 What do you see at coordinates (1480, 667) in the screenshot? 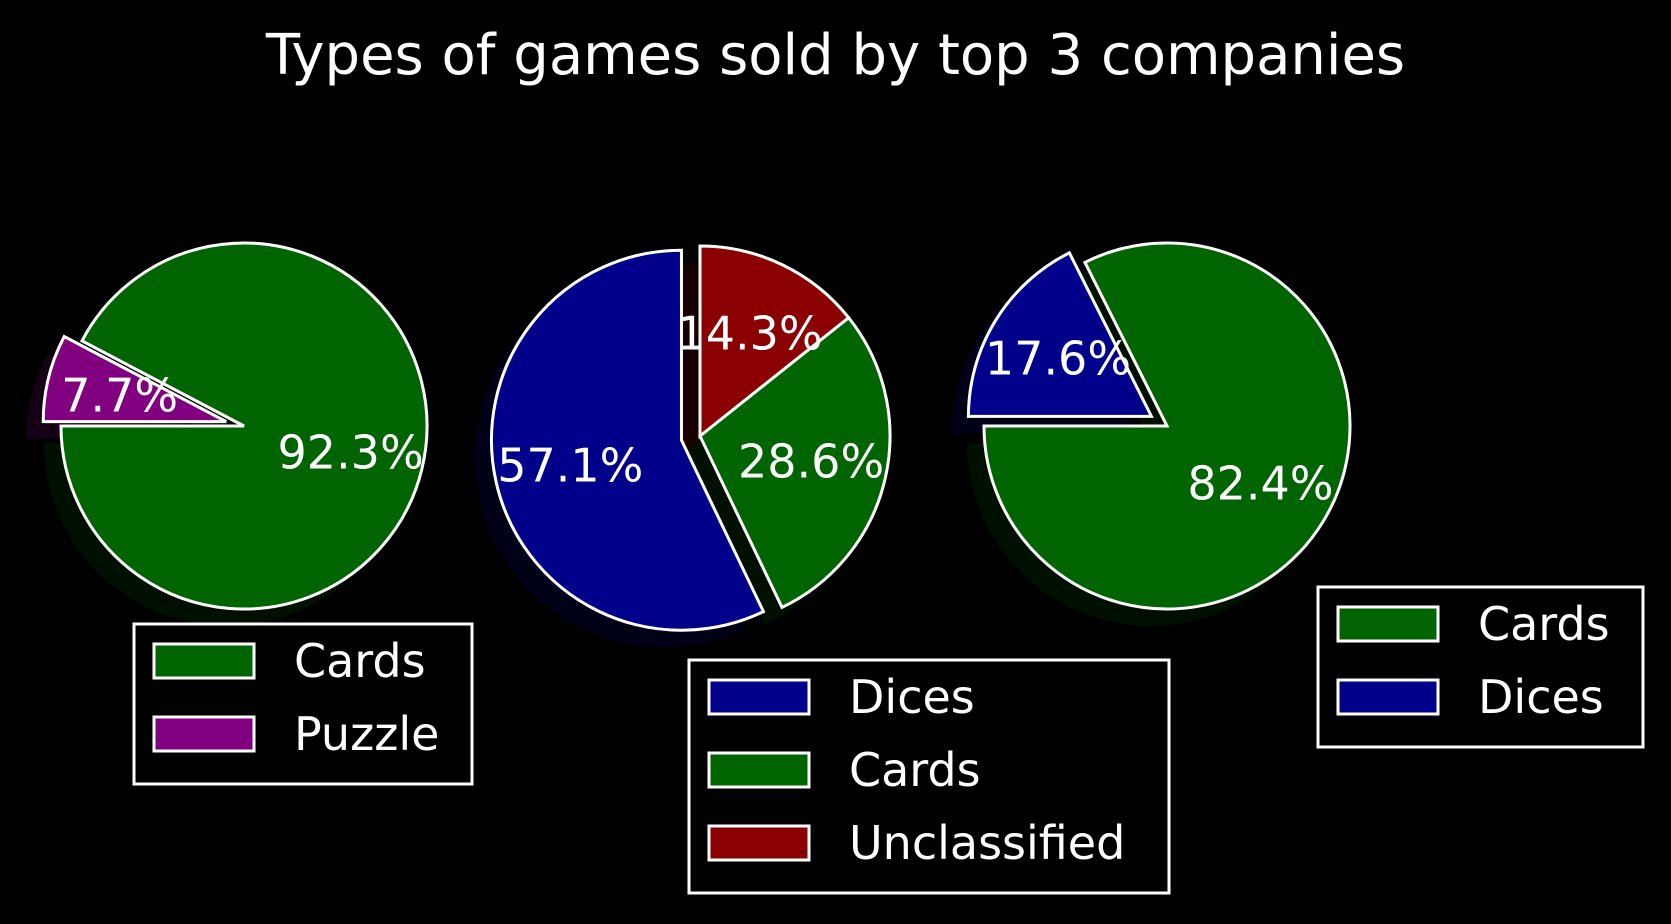
I see `pie-3-legend: Cards Dices` at bounding box center [1480, 667].